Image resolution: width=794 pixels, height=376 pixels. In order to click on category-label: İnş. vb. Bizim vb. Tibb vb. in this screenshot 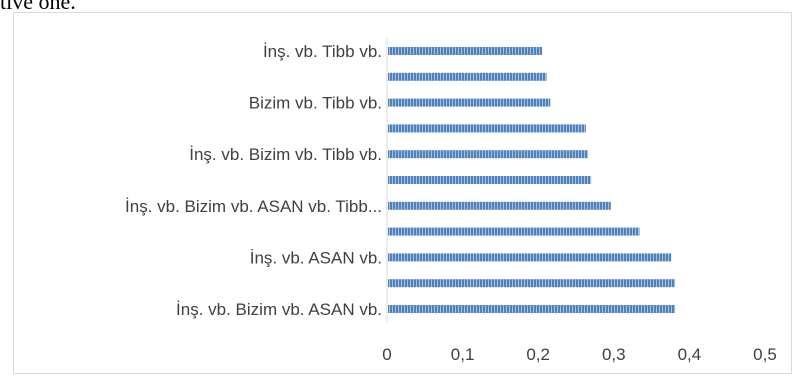, I will do `click(285, 154)`.